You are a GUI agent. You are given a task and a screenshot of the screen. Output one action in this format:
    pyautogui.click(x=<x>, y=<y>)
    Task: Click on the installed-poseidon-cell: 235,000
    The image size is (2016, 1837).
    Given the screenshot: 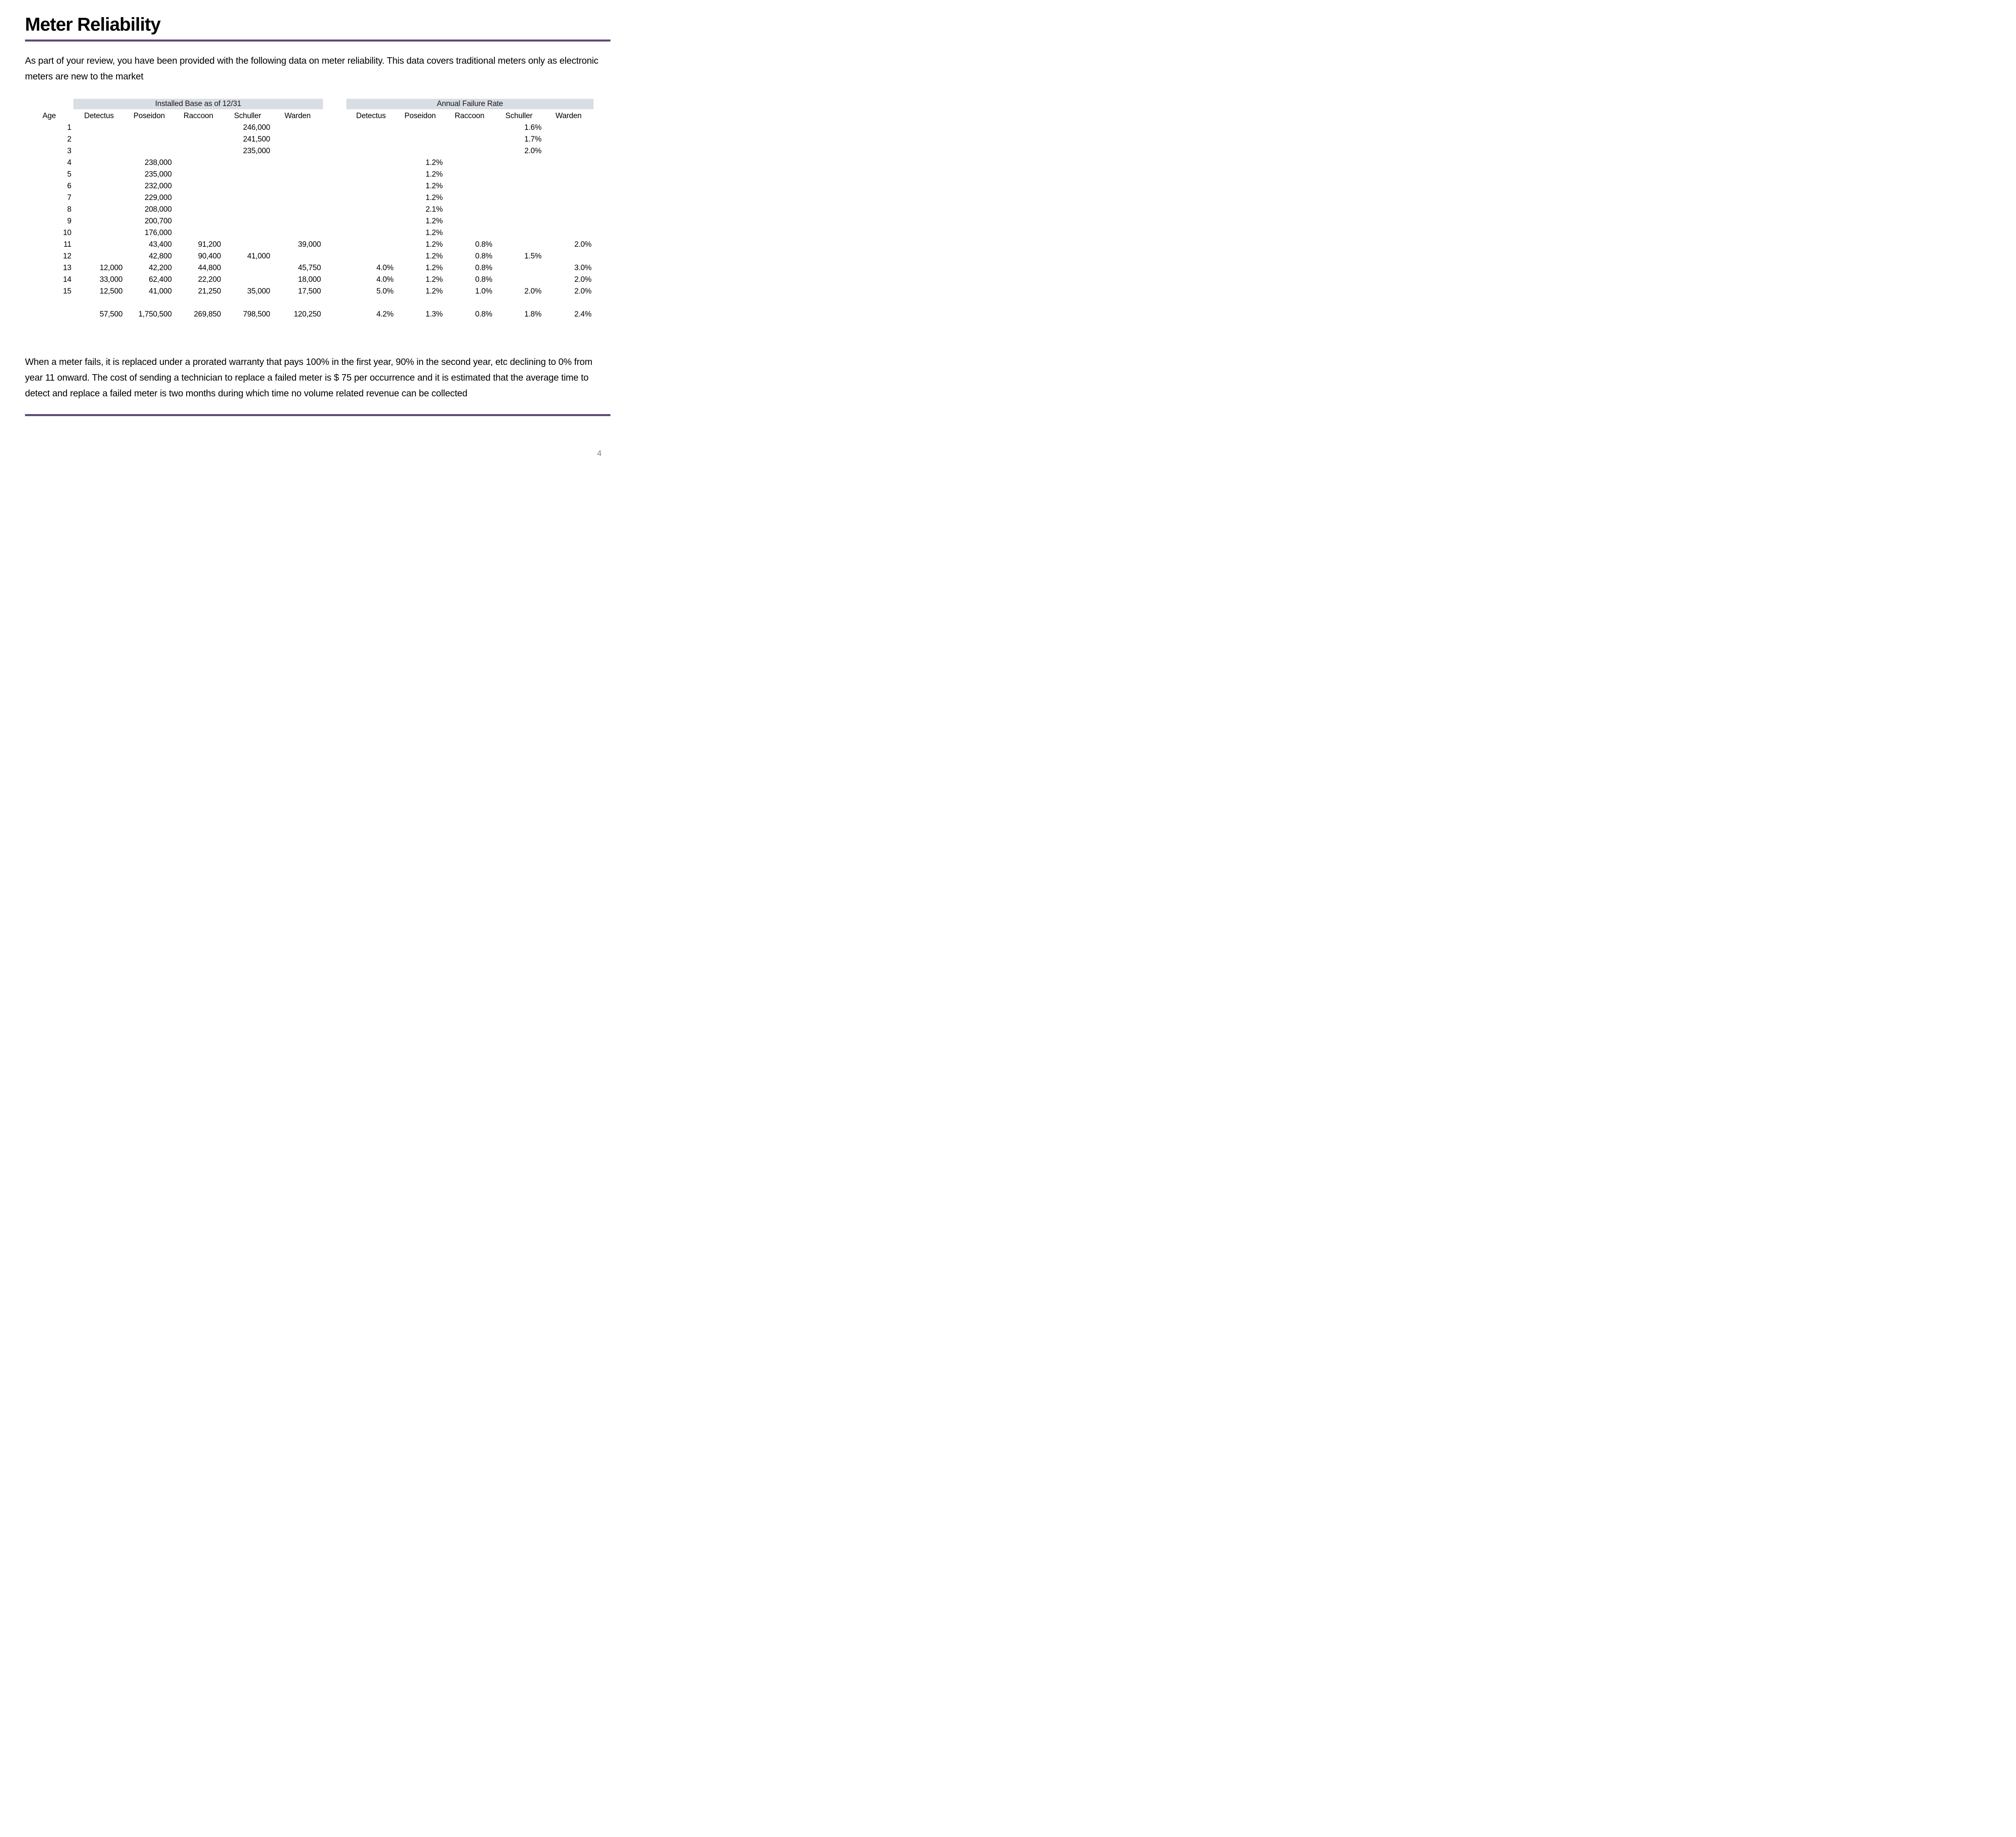 What is the action you would take?
    pyautogui.click(x=158, y=175)
    